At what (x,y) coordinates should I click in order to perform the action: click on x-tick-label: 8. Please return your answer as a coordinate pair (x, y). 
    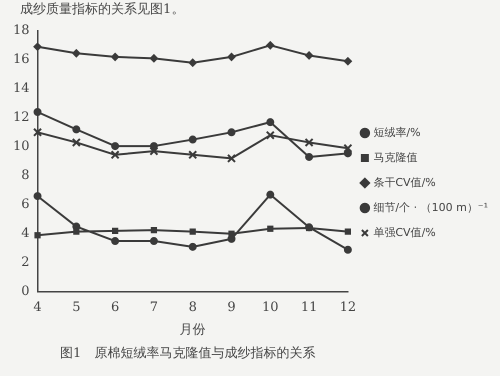
    Looking at the image, I should click on (192, 307).